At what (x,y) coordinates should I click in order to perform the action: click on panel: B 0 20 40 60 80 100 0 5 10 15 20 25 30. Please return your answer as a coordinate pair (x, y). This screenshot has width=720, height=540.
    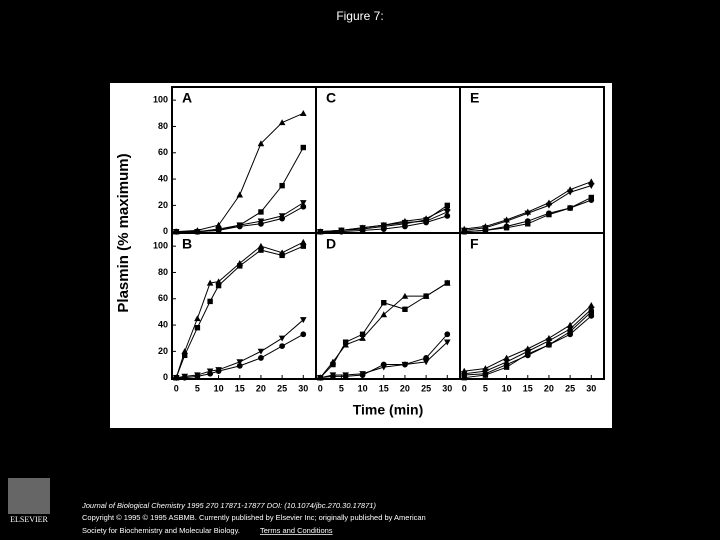
    Looking at the image, I should click on (235, 312).